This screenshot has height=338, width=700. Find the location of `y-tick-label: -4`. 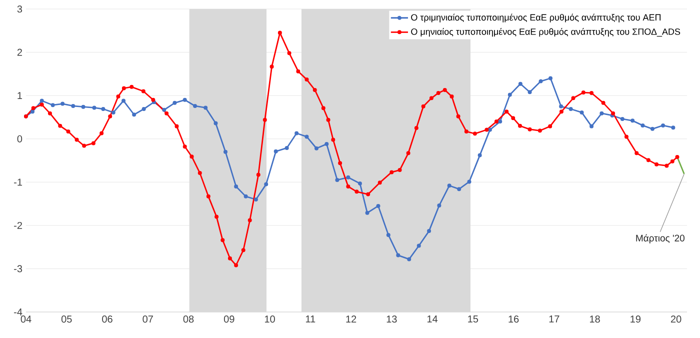

y-tick-label: -4 is located at coordinates (18, 312).